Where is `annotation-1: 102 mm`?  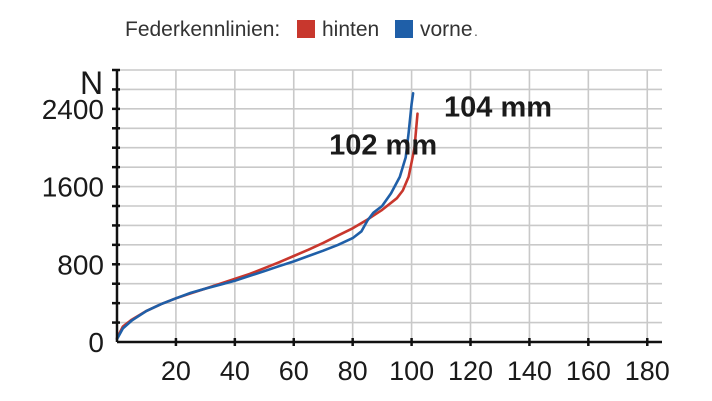 annotation-1: 102 mm is located at coordinates (383, 146).